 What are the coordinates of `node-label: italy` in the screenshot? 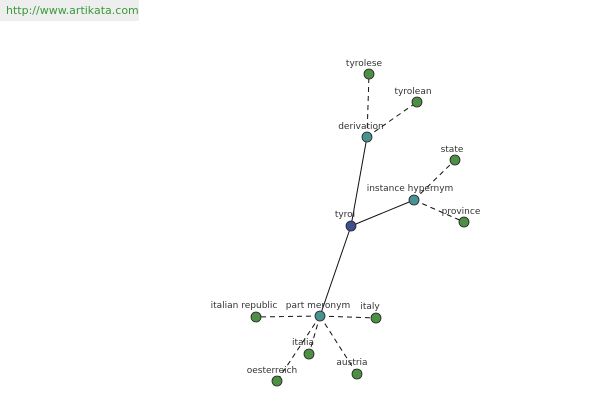 It's located at (370, 307).